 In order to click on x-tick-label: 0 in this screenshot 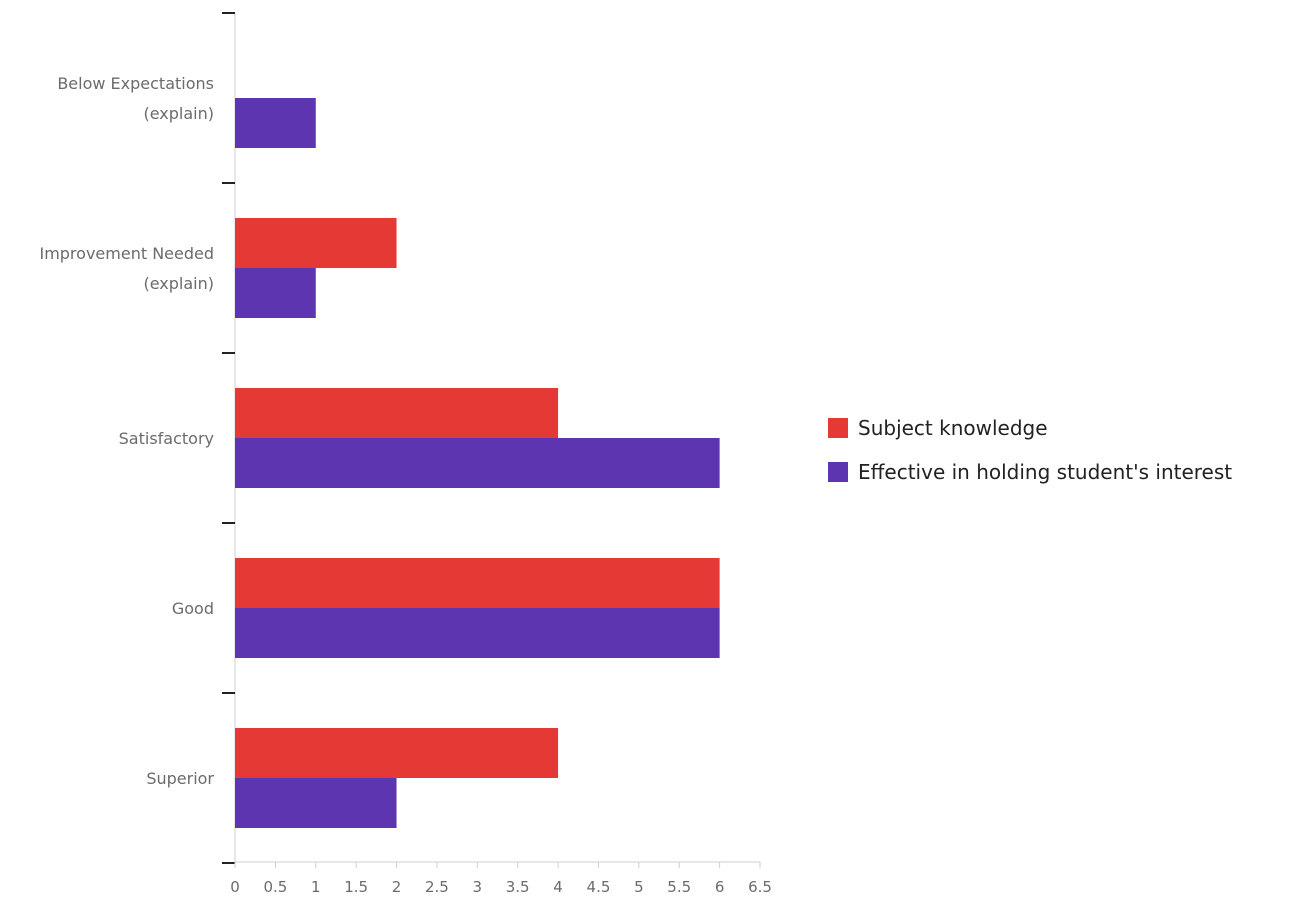, I will do `click(235, 887)`.